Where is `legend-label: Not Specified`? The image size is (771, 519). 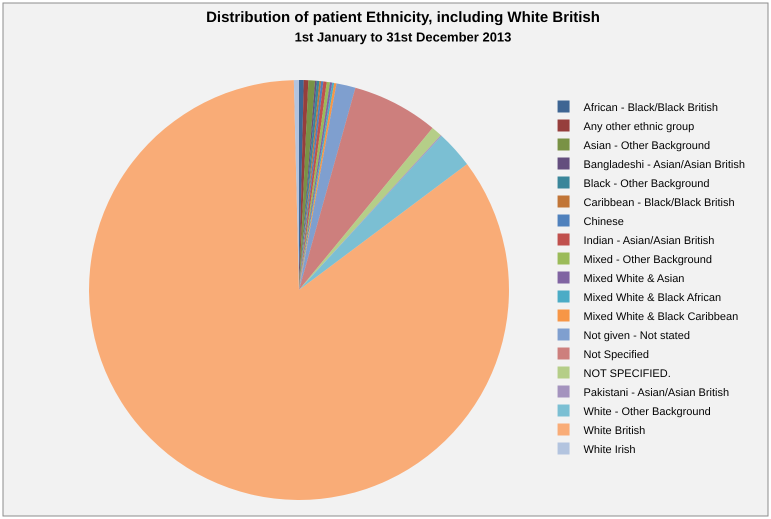 legend-label: Not Specified is located at coordinates (616, 354).